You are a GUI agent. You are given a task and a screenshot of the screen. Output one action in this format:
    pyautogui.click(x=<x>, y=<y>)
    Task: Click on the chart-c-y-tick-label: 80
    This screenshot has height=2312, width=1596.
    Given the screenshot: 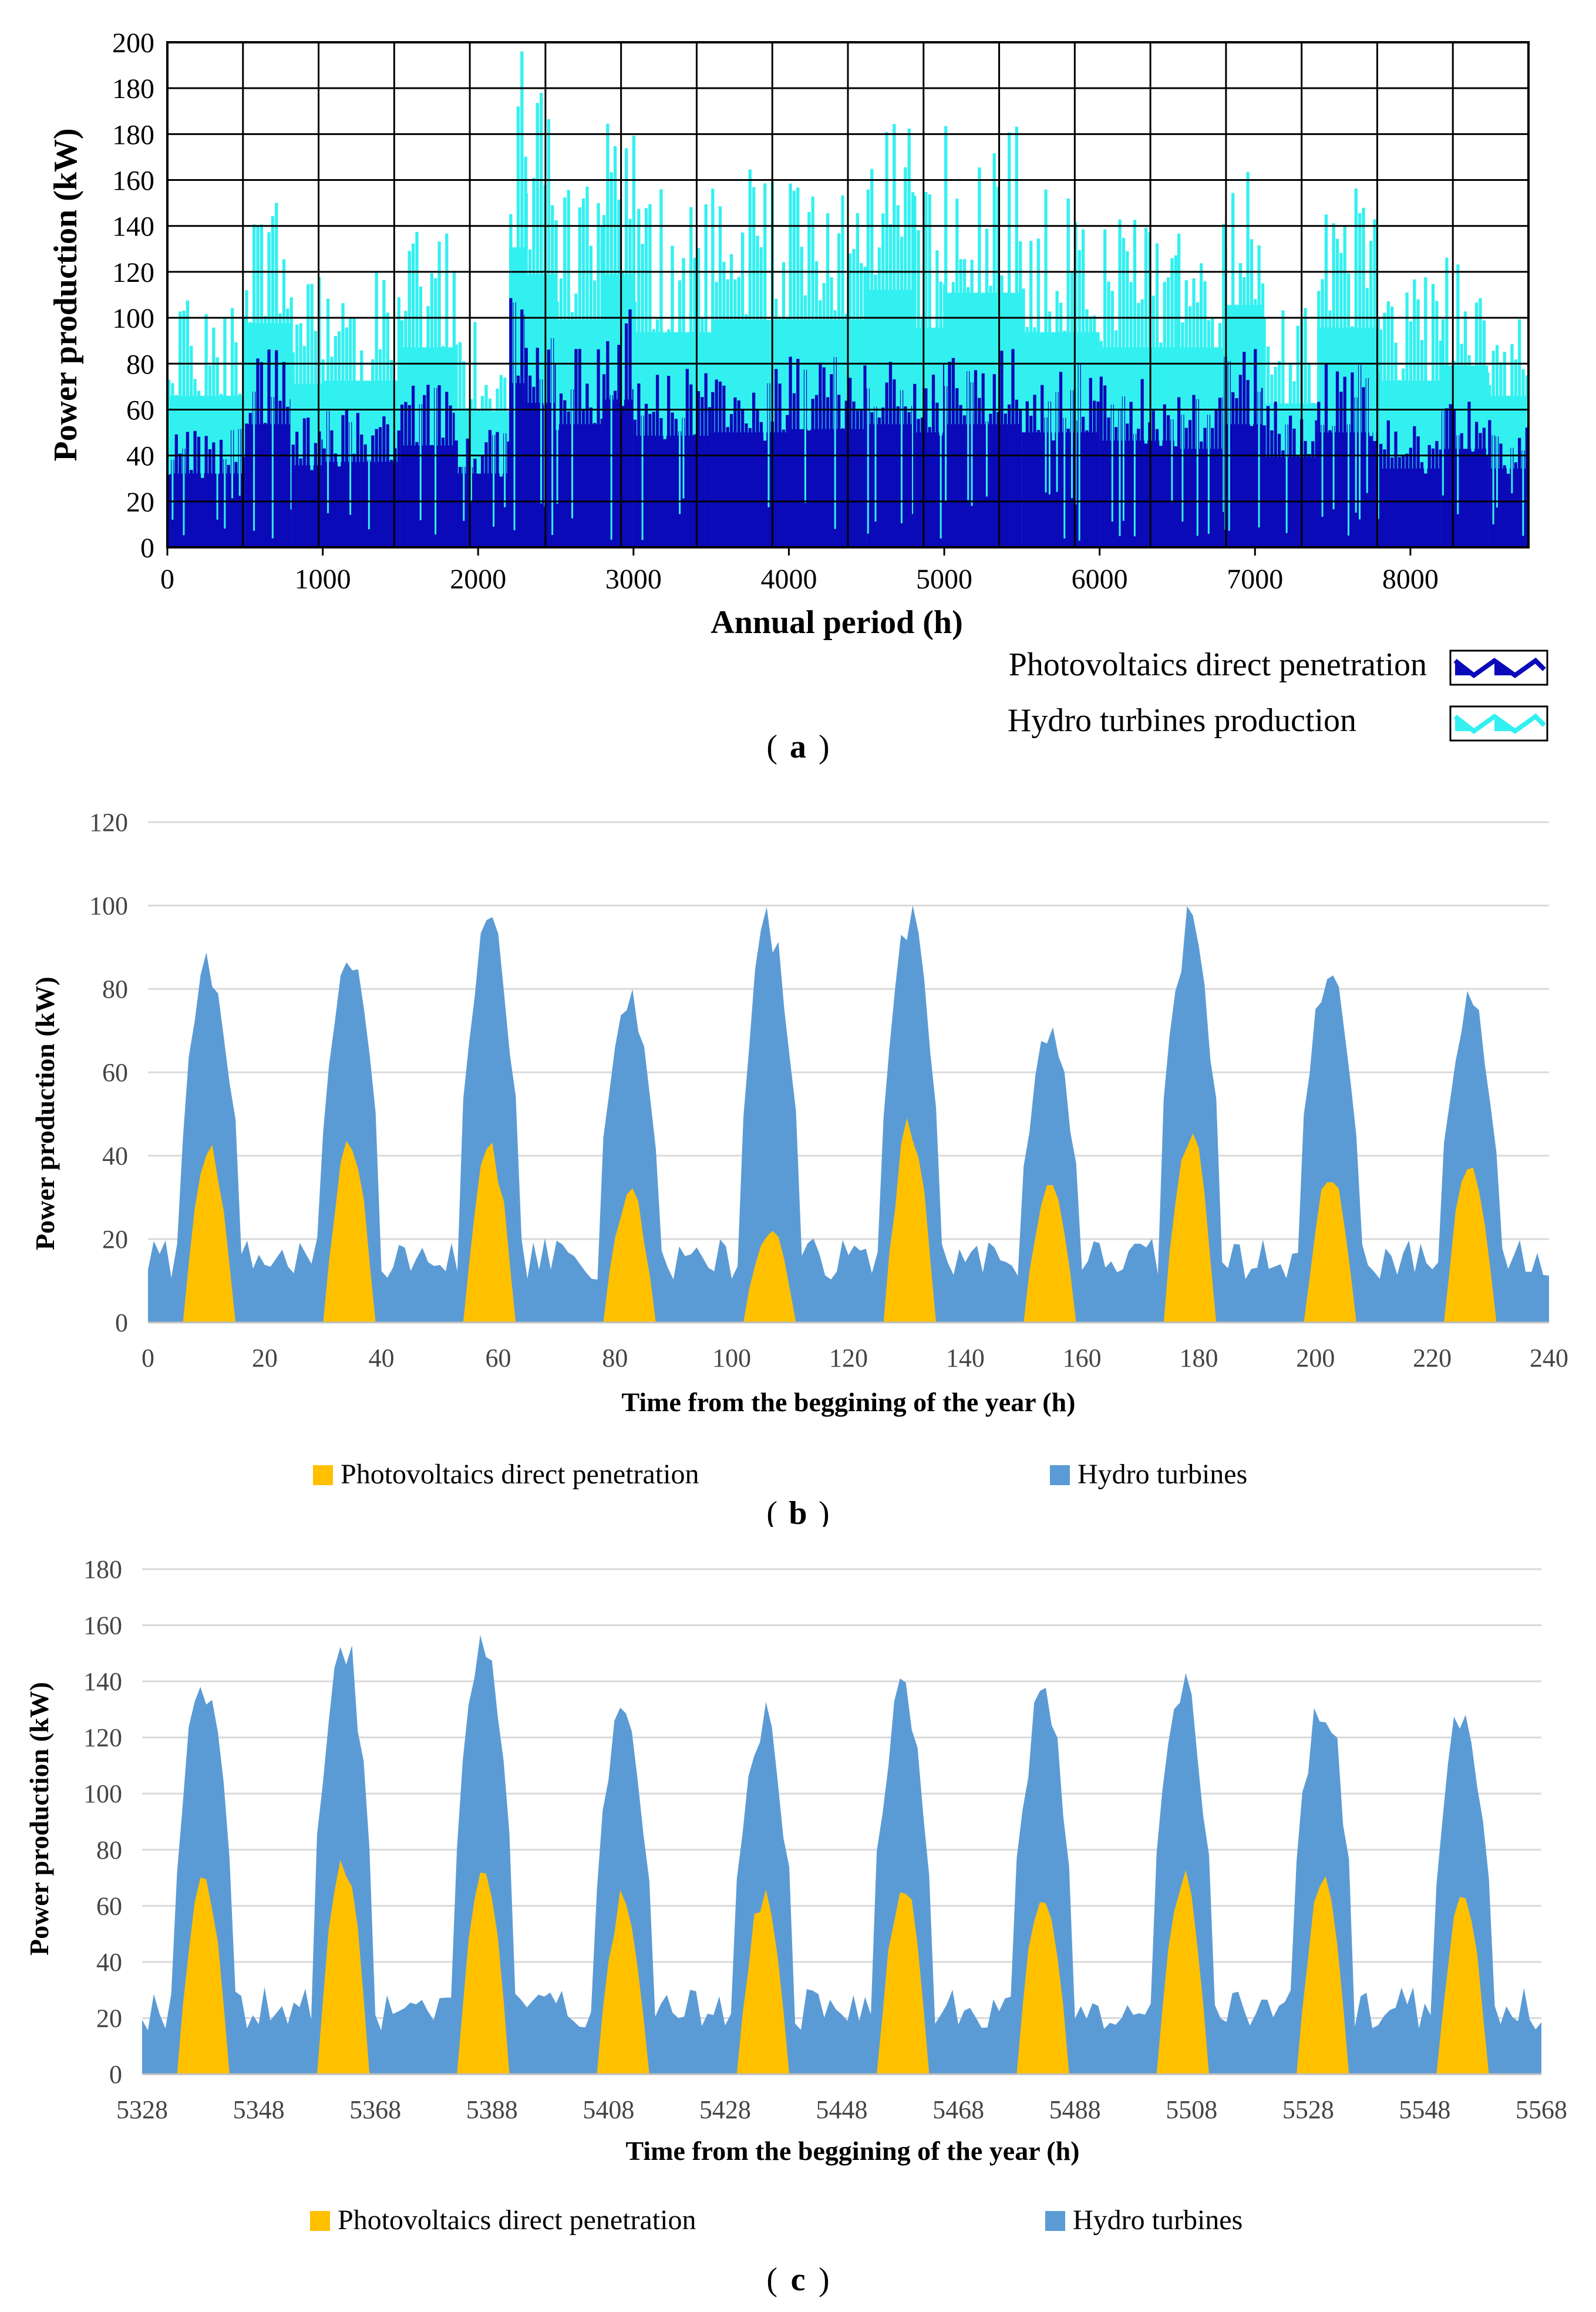 What is the action you would take?
    pyautogui.click(x=109, y=1850)
    